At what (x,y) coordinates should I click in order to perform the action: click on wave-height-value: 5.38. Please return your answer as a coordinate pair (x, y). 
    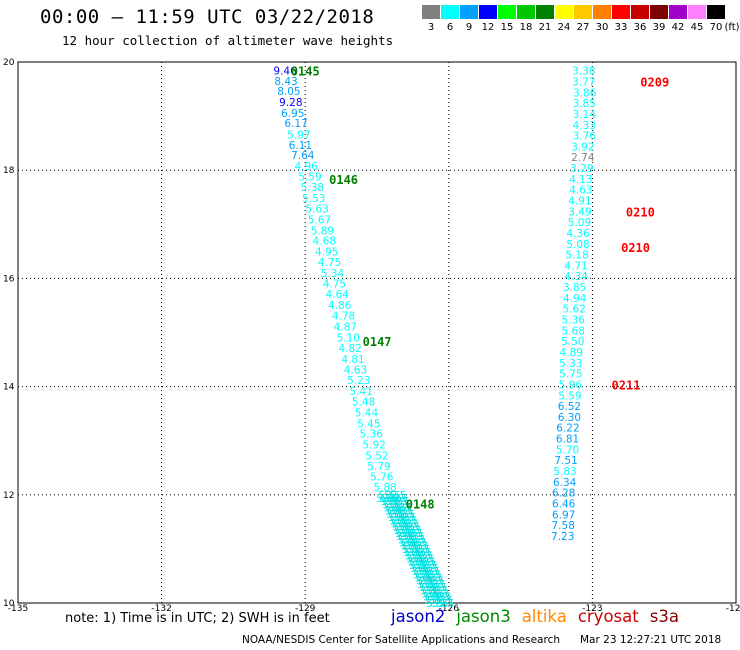
    Looking at the image, I should click on (312, 188).